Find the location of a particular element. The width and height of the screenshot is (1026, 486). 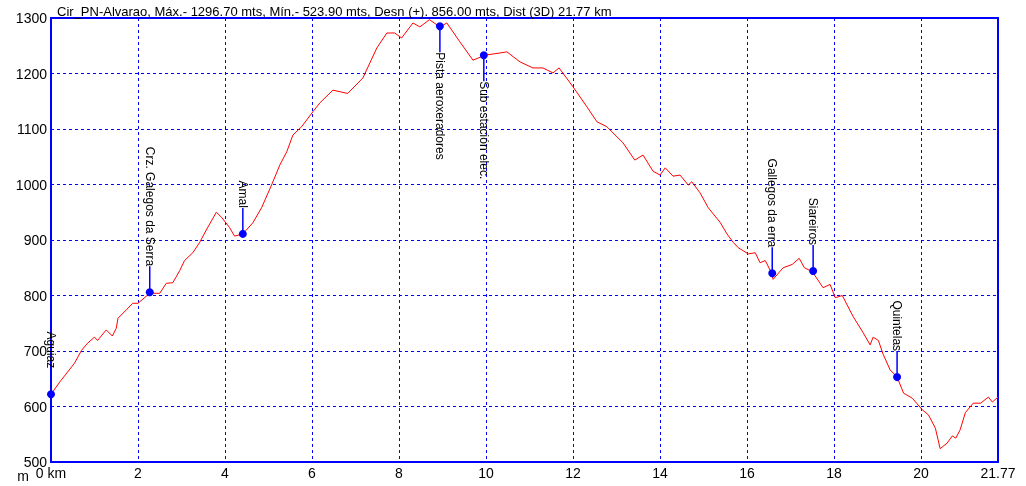

x-tick-label: 16 is located at coordinates (747, 473).